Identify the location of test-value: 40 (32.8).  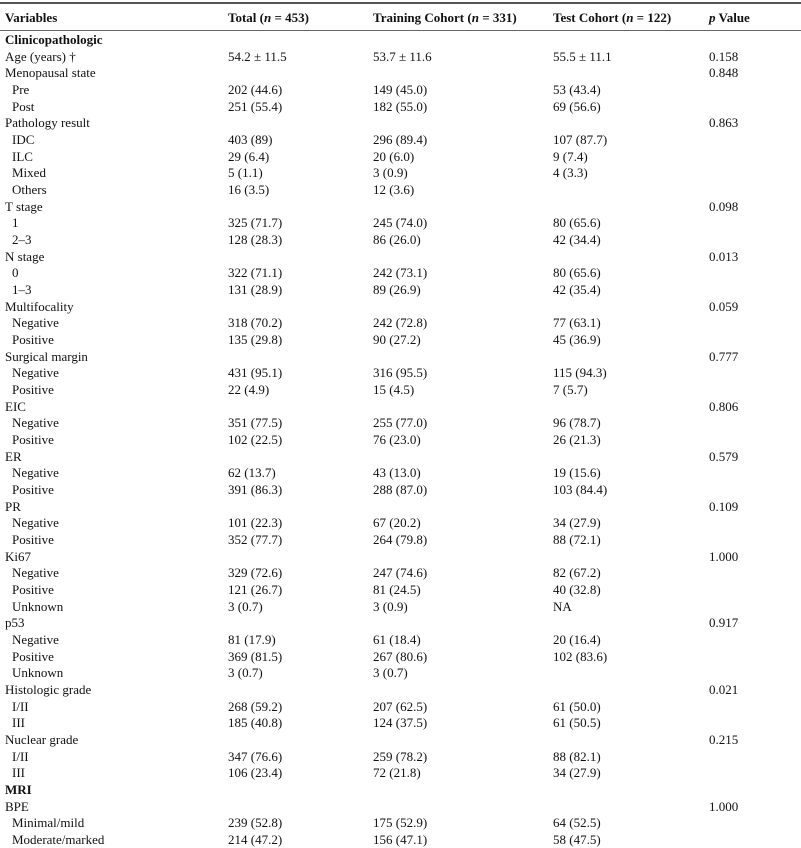
(577, 590).